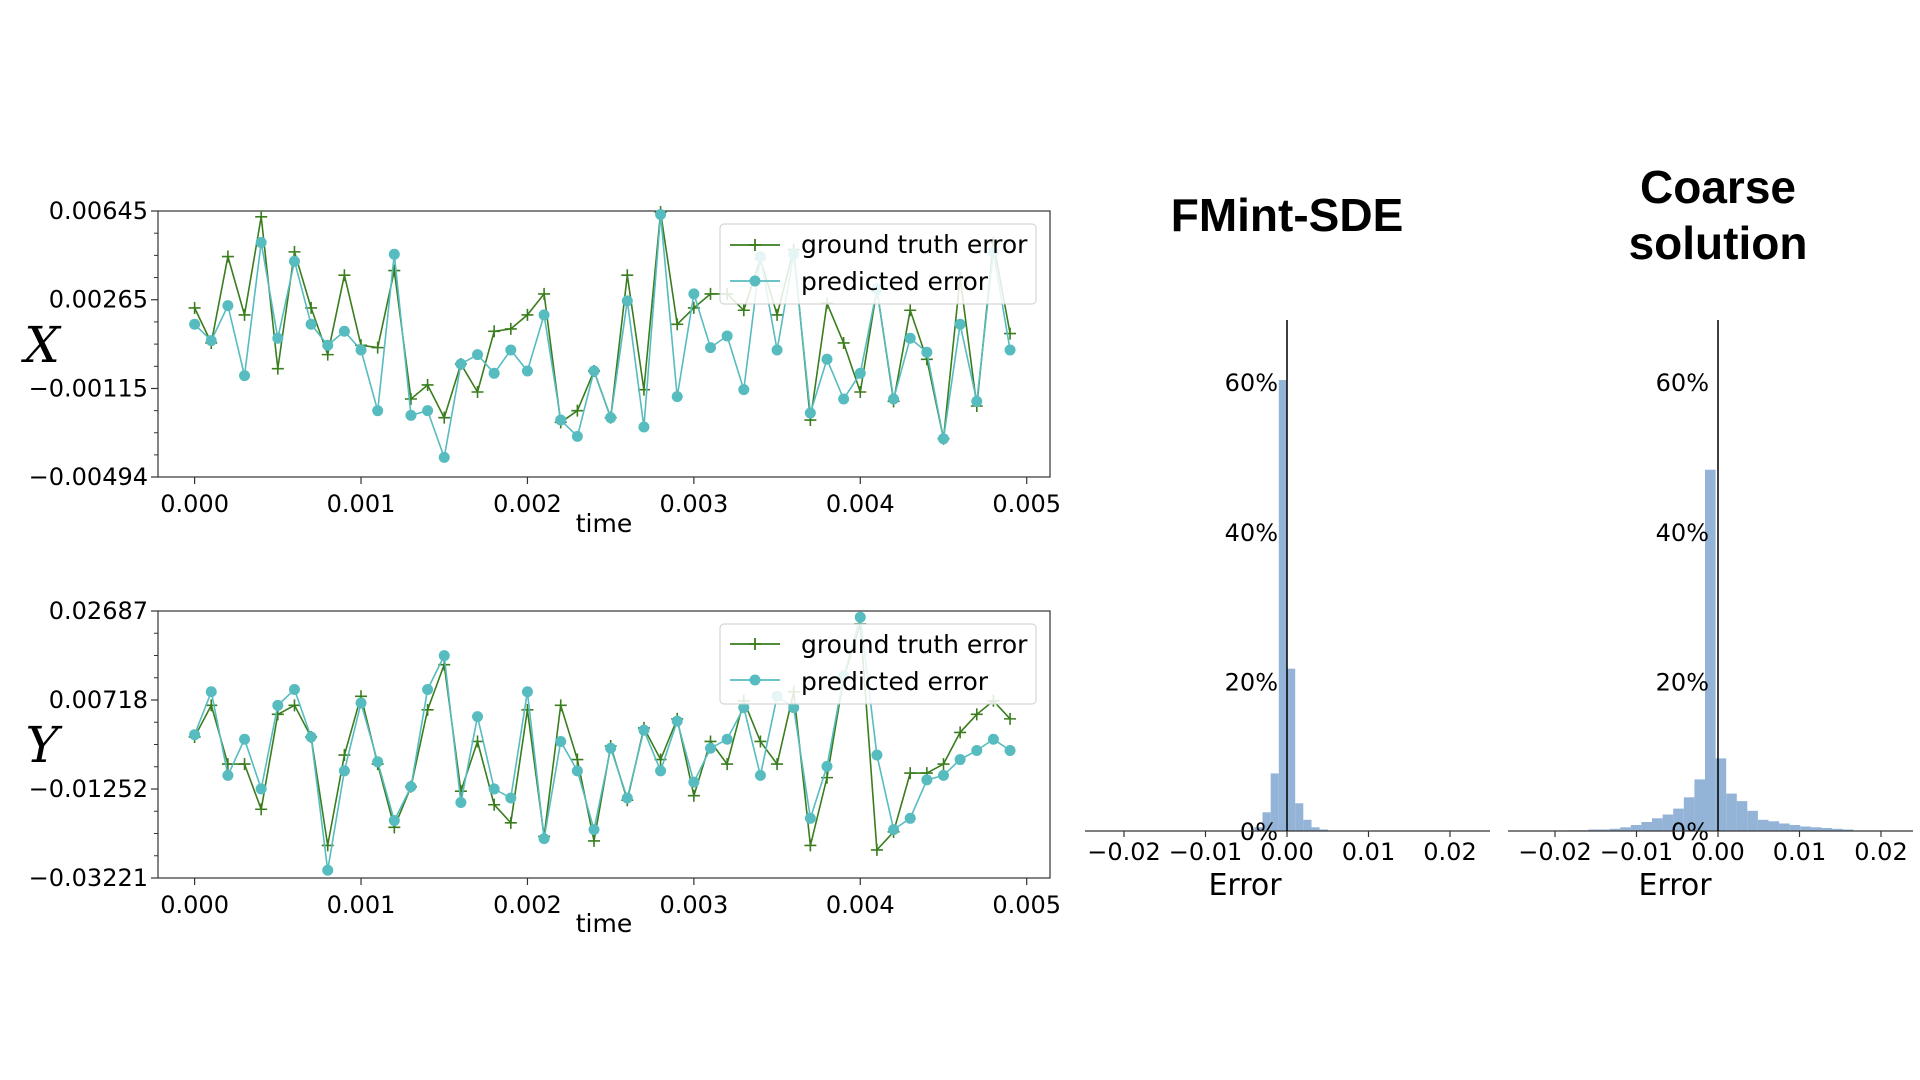  I want to click on fmint-x-ticks: −0.02 −0.01 0.00 0.01 0.02, so click(1282, 848).